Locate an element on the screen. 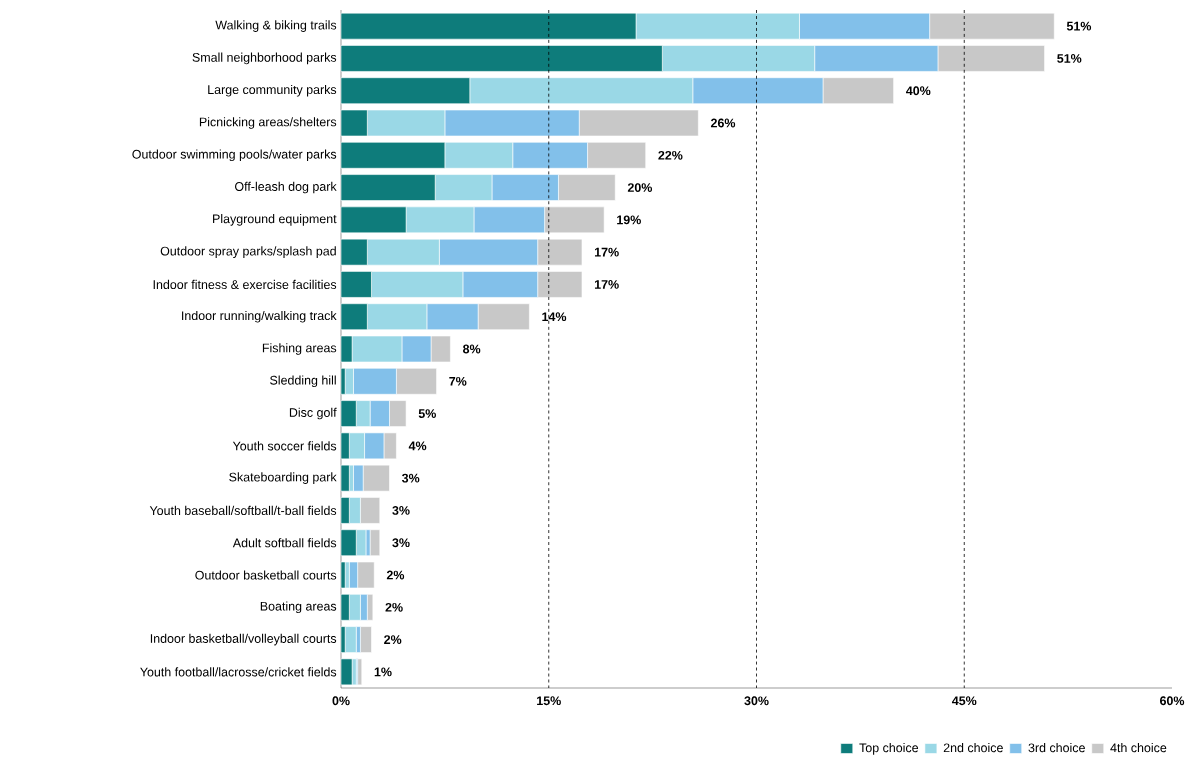 This screenshot has height=759, width=1196. legend-label: 2nd choice is located at coordinates (973, 748).